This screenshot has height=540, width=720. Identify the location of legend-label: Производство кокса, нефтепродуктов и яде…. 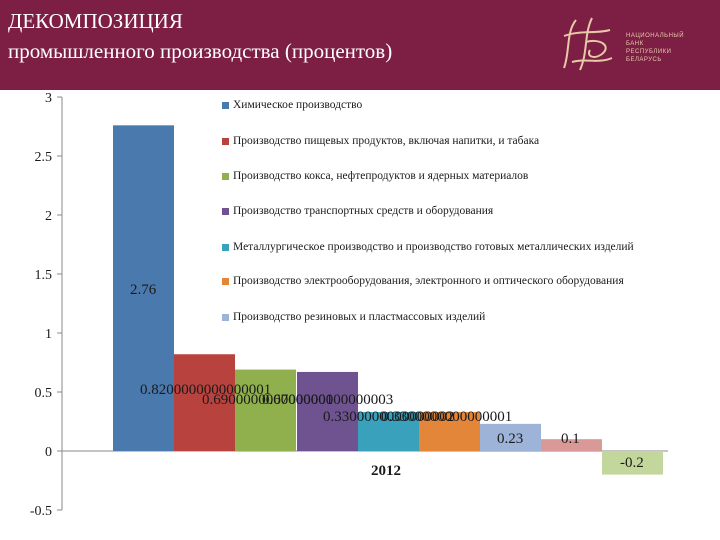
(381, 176).